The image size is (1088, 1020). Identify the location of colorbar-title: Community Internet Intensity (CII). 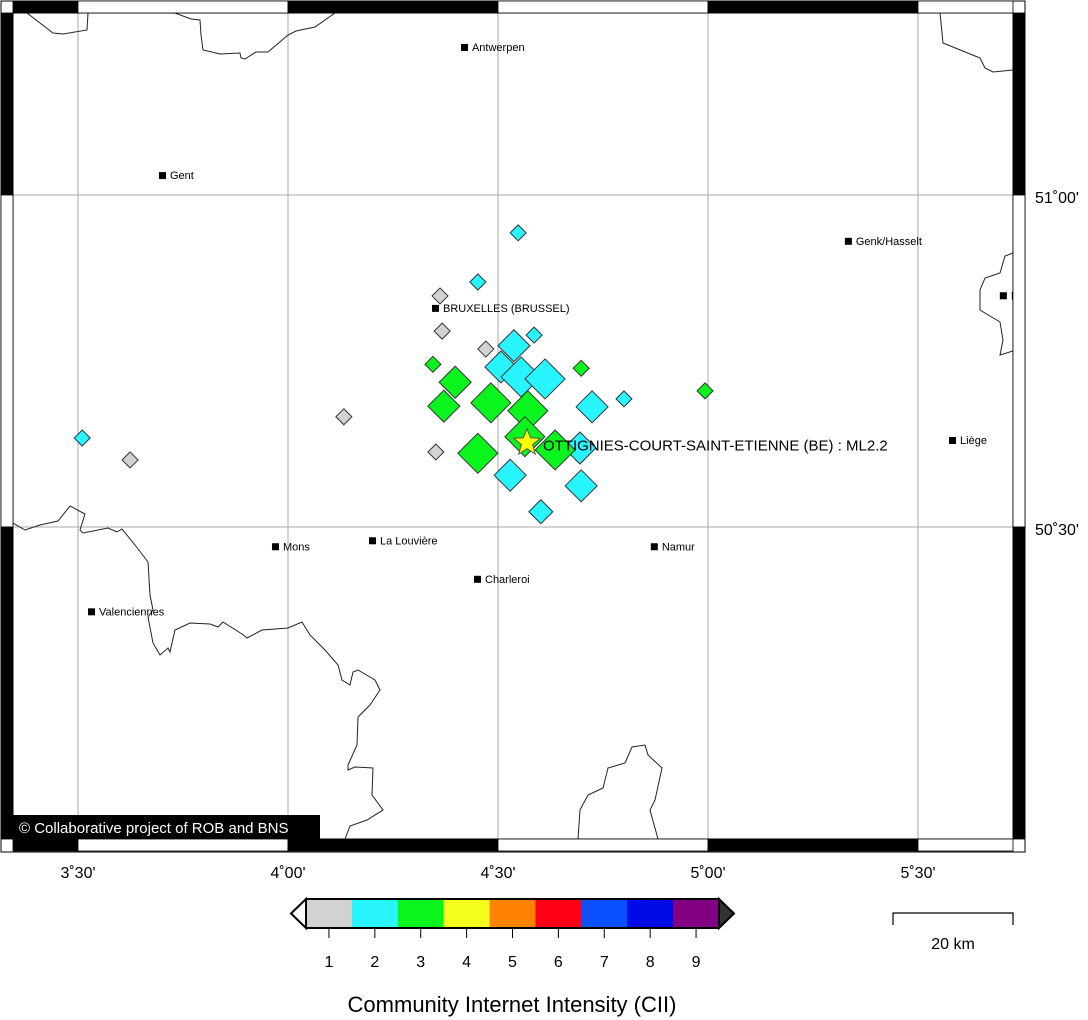
(512, 1004).